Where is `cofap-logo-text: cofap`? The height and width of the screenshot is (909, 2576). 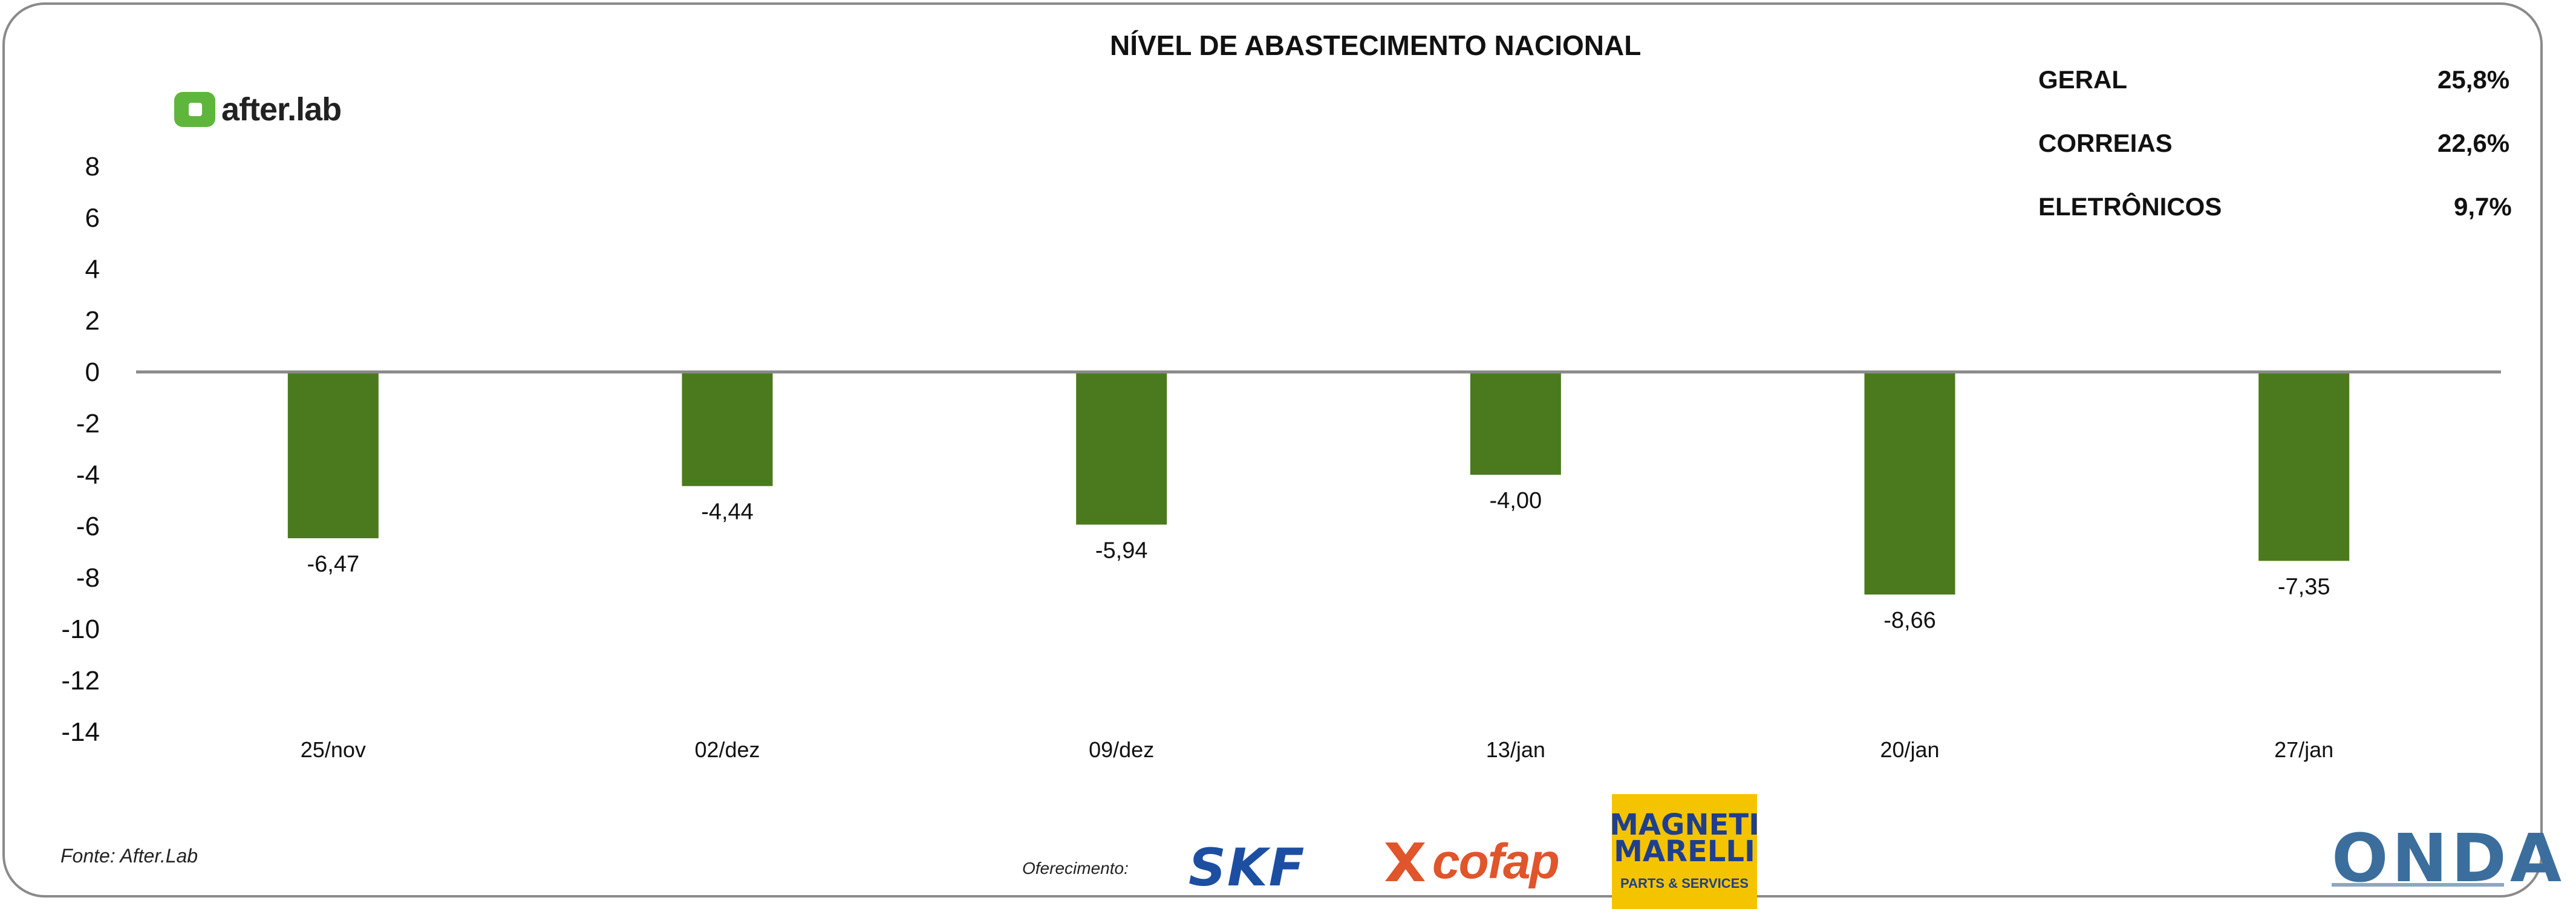
cofap-logo-text: cofap is located at coordinates (1496, 861).